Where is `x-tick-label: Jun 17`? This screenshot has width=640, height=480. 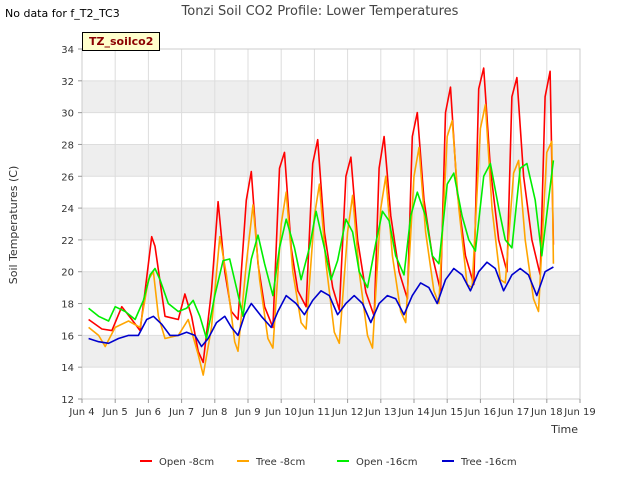
x-tick-label: Jun 17 is located at coordinates (513, 412).